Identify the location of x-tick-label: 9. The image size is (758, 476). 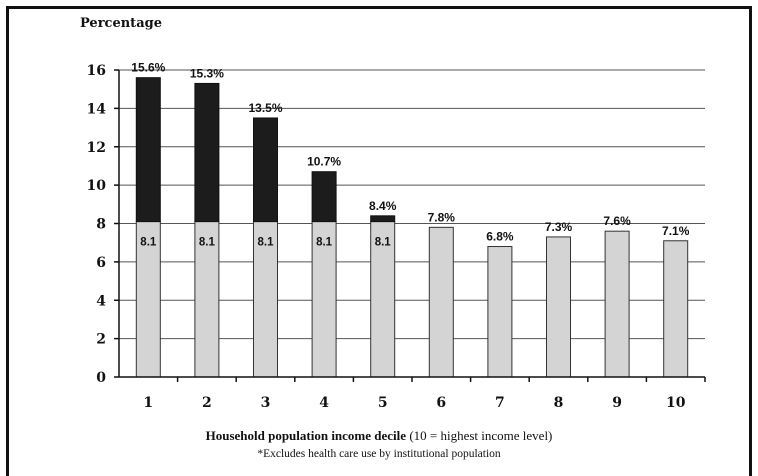
(617, 403).